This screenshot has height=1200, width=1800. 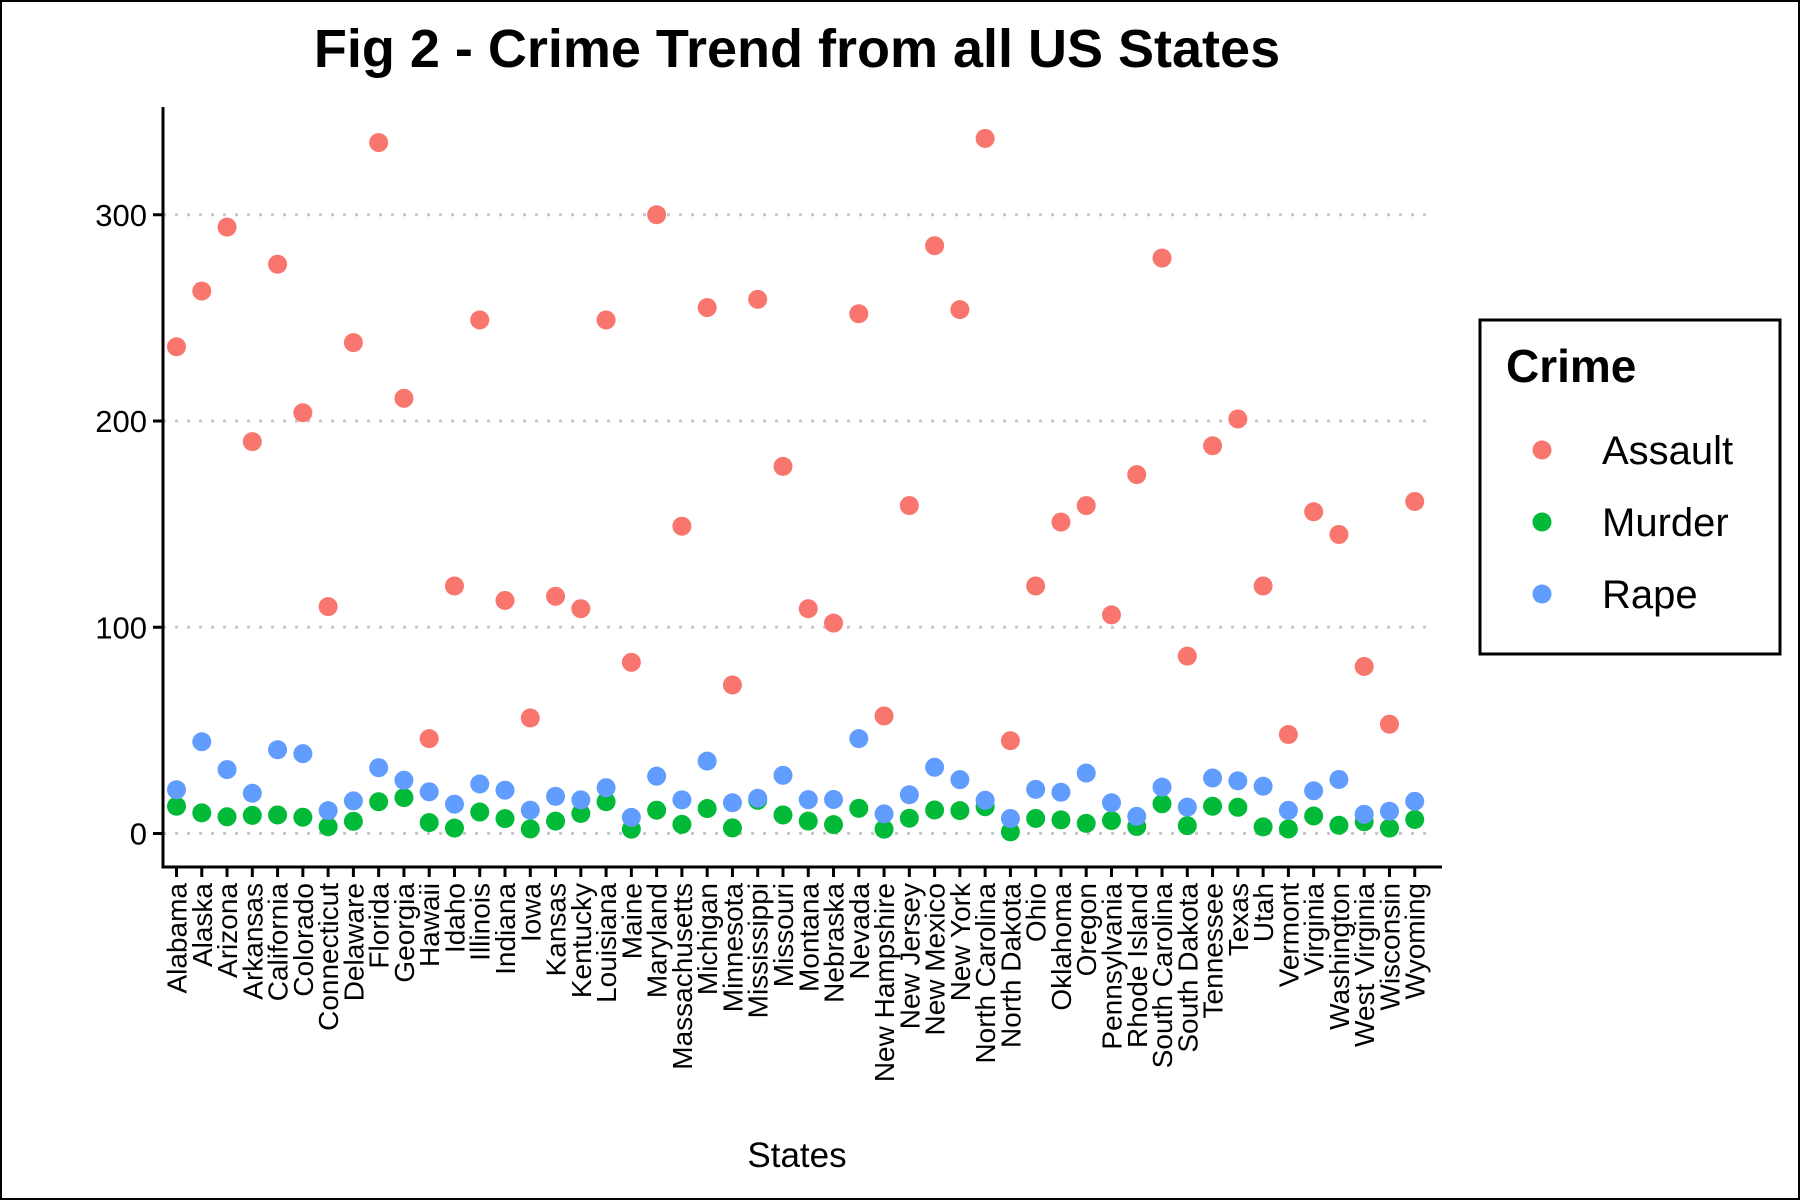 What do you see at coordinates (530, 829) in the screenshot?
I see `murder-point-iowa` at bounding box center [530, 829].